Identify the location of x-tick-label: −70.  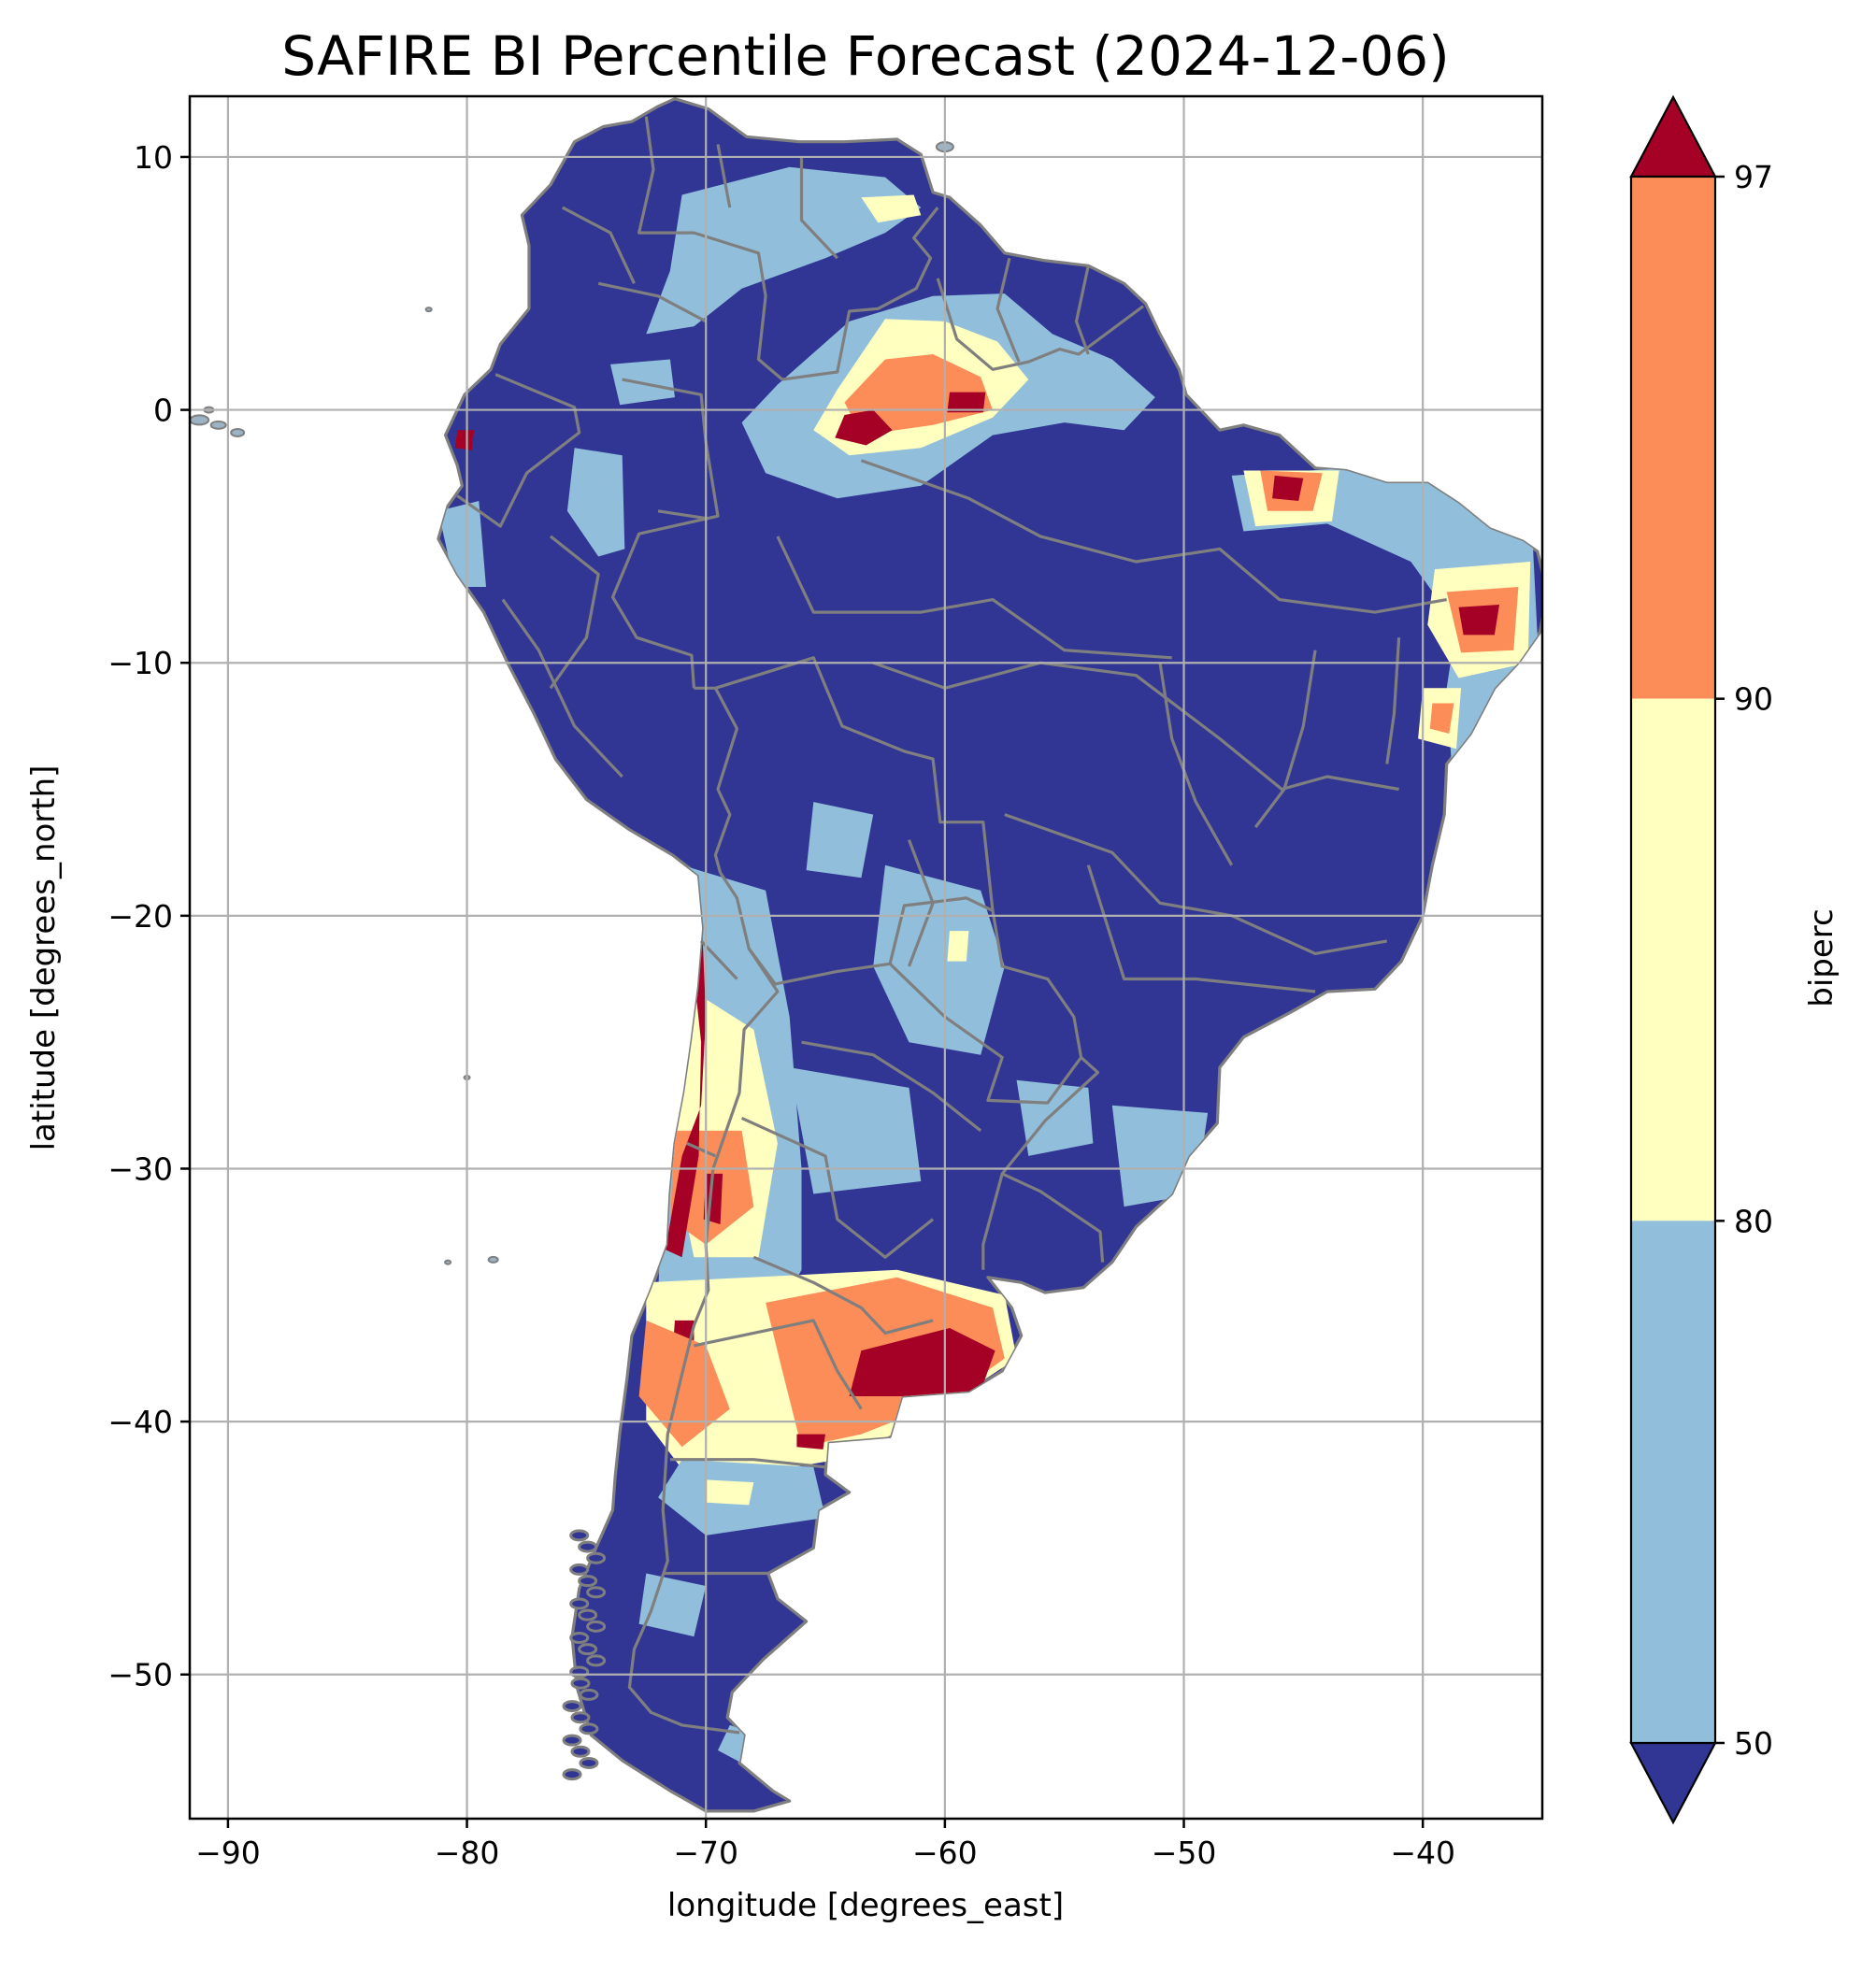
(705, 1853).